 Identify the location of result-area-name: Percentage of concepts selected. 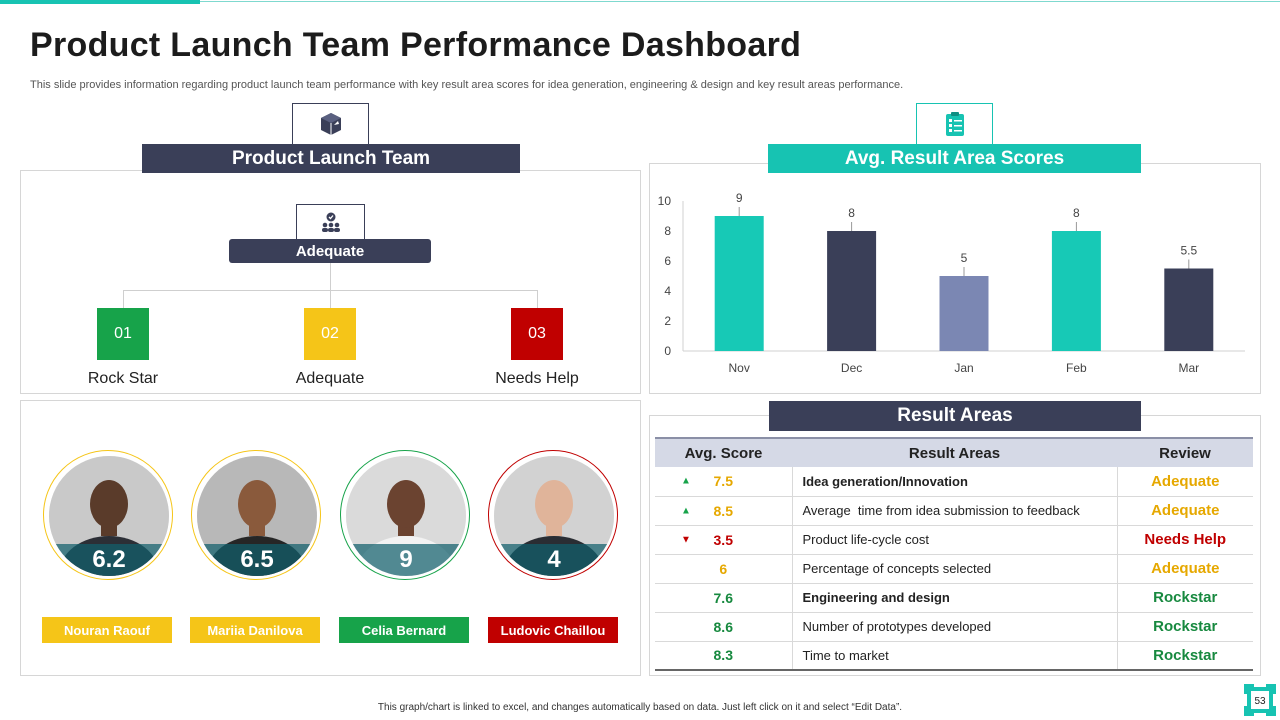
(955, 569).